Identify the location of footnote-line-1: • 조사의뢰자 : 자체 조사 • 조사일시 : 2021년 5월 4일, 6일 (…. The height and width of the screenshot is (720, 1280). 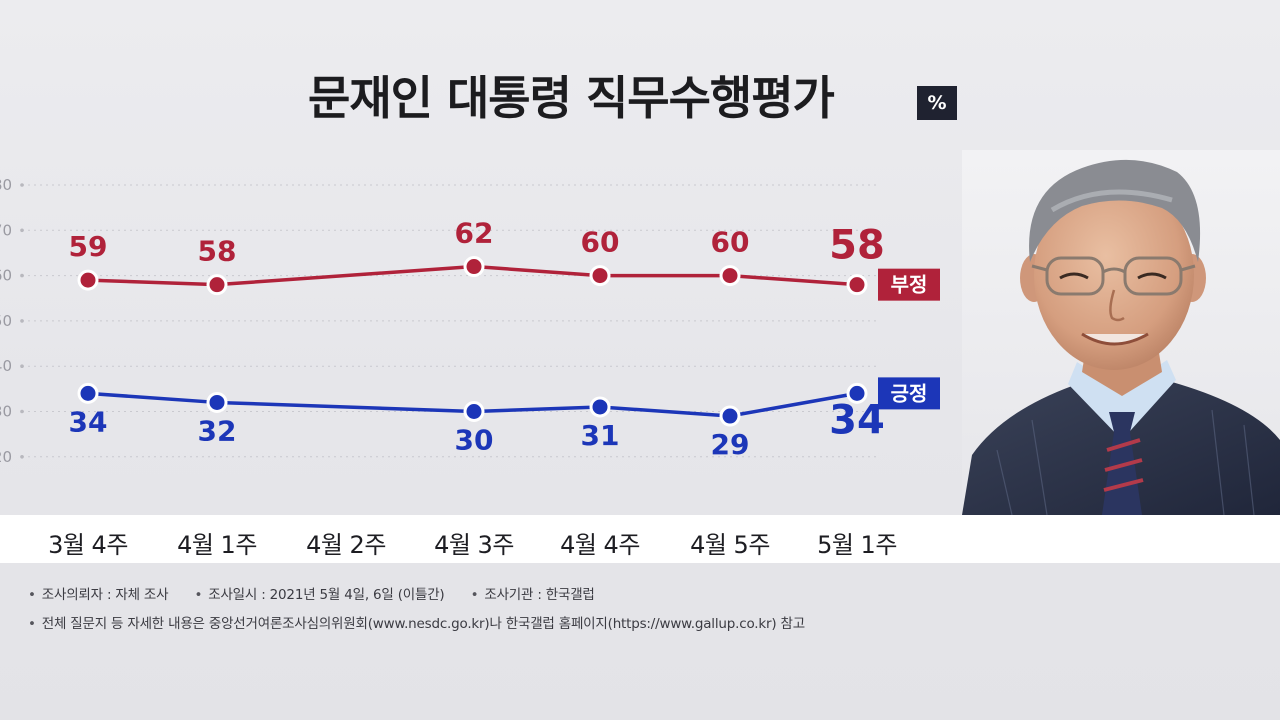
(311, 595).